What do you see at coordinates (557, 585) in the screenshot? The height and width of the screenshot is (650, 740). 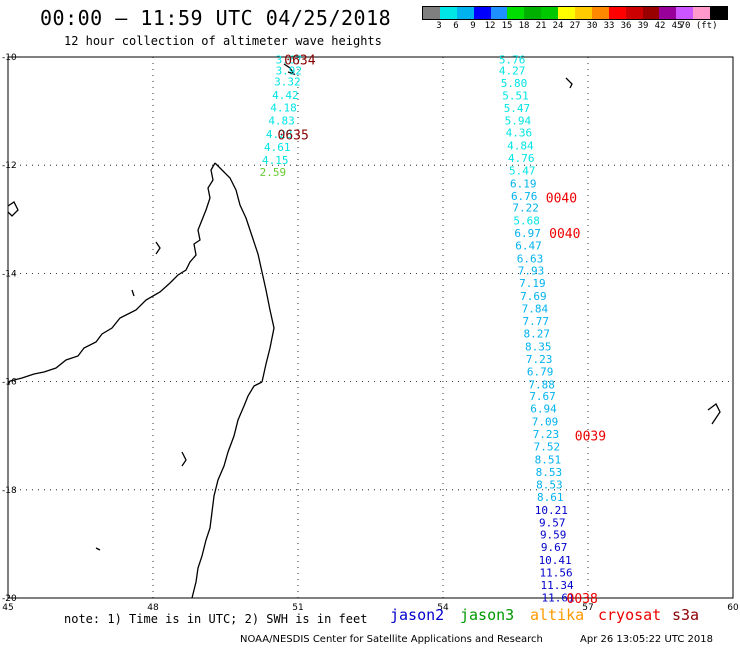 I see `wave-height-value: 11.34` at bounding box center [557, 585].